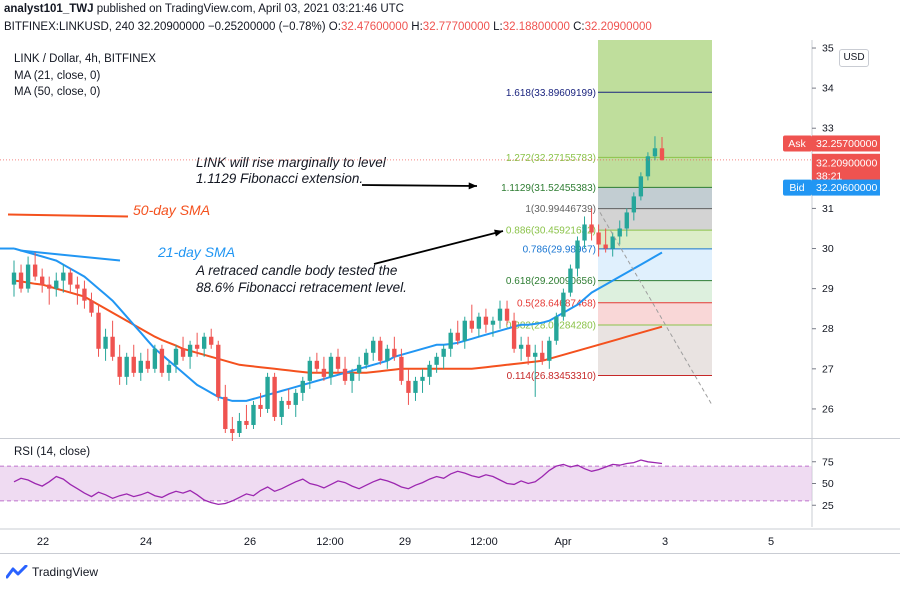 The height and width of the screenshot is (590, 900). What do you see at coordinates (846, 163) in the screenshot?
I see `last-price-value: 32.20900000` at bounding box center [846, 163].